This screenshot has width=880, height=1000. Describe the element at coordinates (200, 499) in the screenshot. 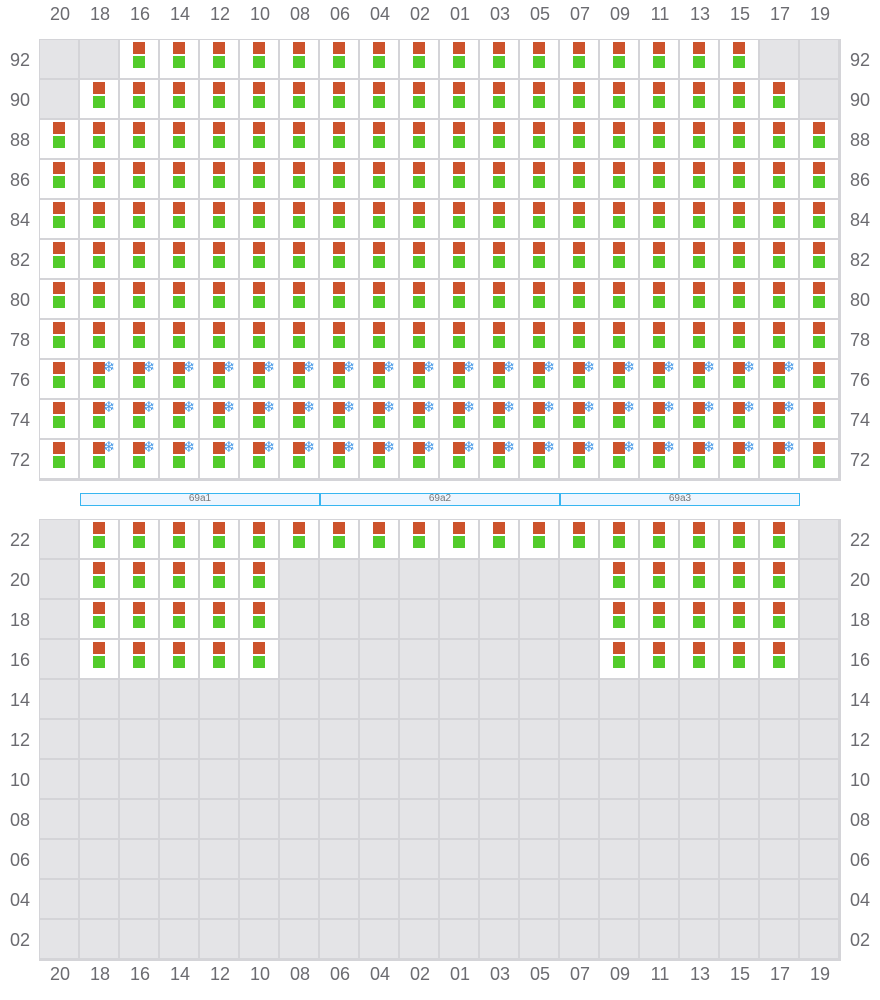

I see `hatch-cover: 69a1` at that location.